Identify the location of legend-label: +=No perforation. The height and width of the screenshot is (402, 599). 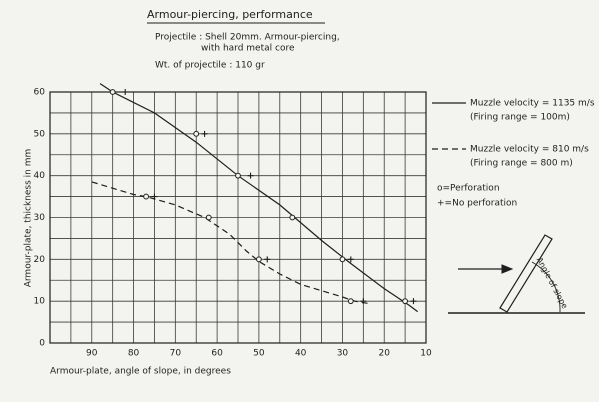
(477, 204).